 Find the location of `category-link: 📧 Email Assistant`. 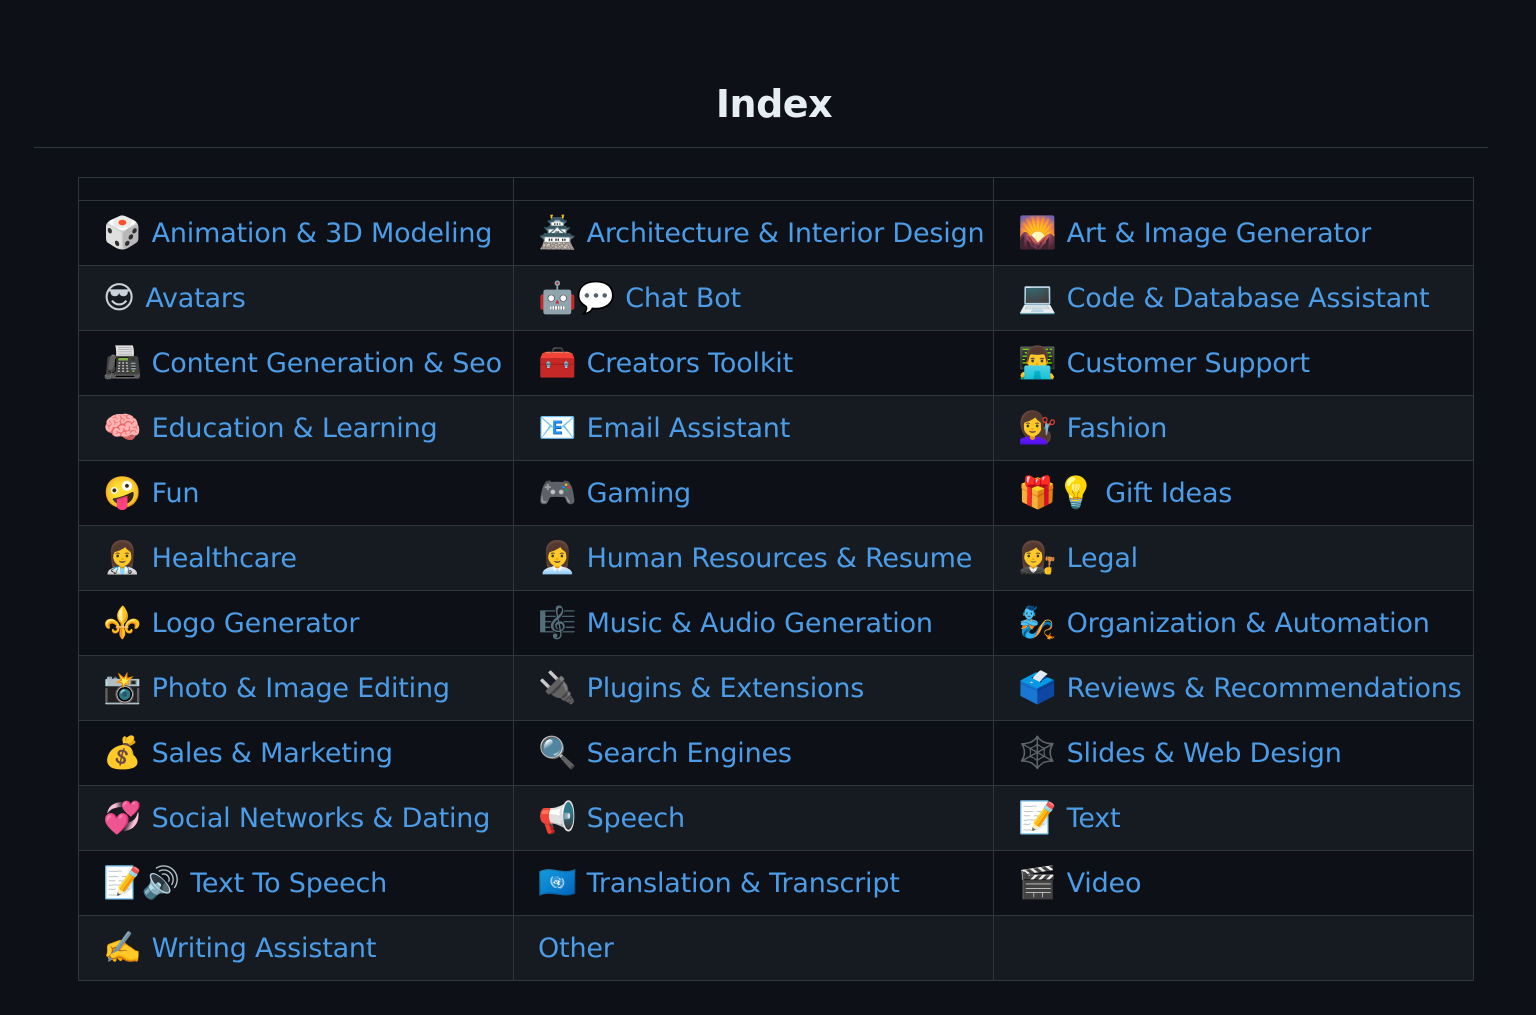

category-link: 📧 Email Assistant is located at coordinates (664, 427).